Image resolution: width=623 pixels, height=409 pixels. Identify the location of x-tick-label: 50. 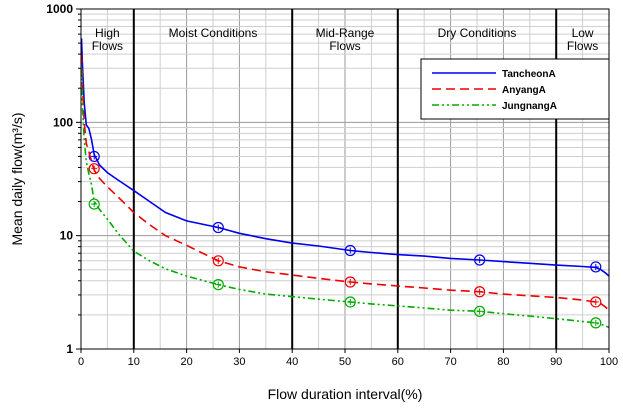
(345, 362).